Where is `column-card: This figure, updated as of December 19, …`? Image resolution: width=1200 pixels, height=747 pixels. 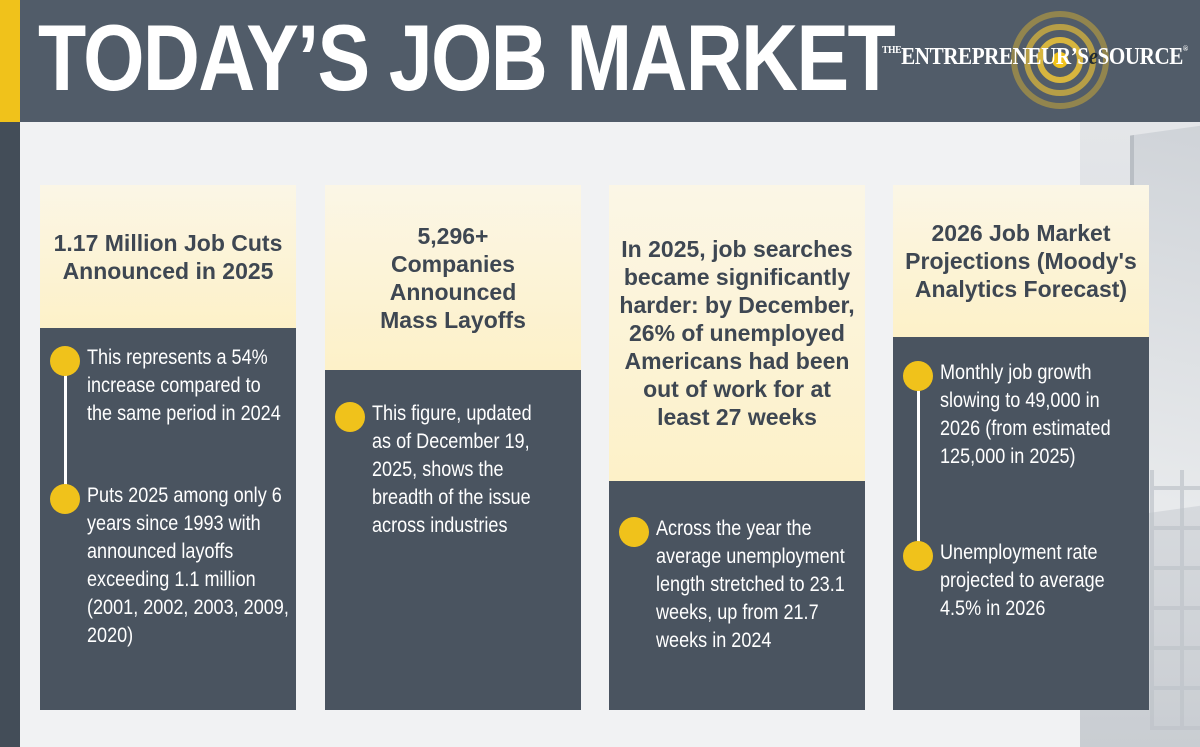 column-card: This figure, updated as of December 19, … is located at coordinates (453, 540).